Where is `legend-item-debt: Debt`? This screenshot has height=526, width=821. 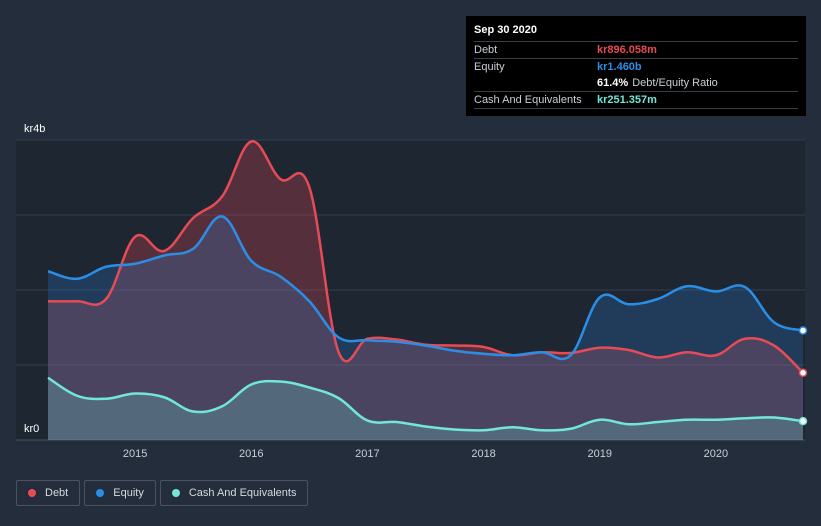 legend-item-debt: Debt is located at coordinates (48, 493).